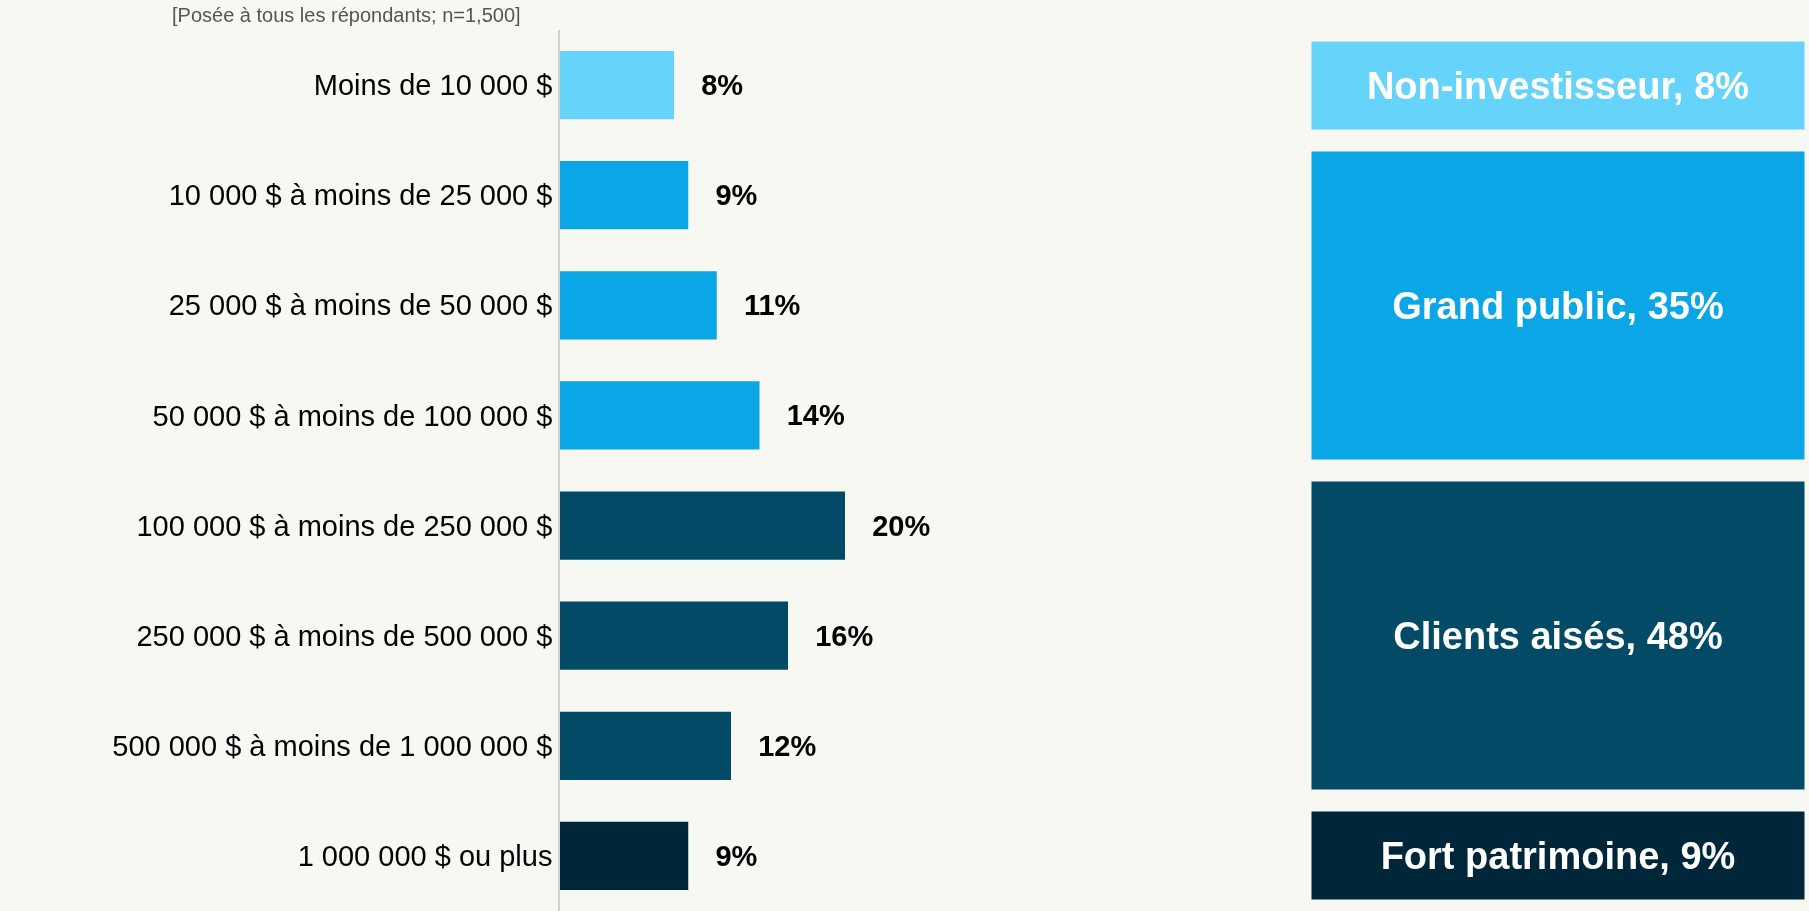 This screenshot has width=1809, height=911. I want to click on data-label: 8%, so click(722, 85).